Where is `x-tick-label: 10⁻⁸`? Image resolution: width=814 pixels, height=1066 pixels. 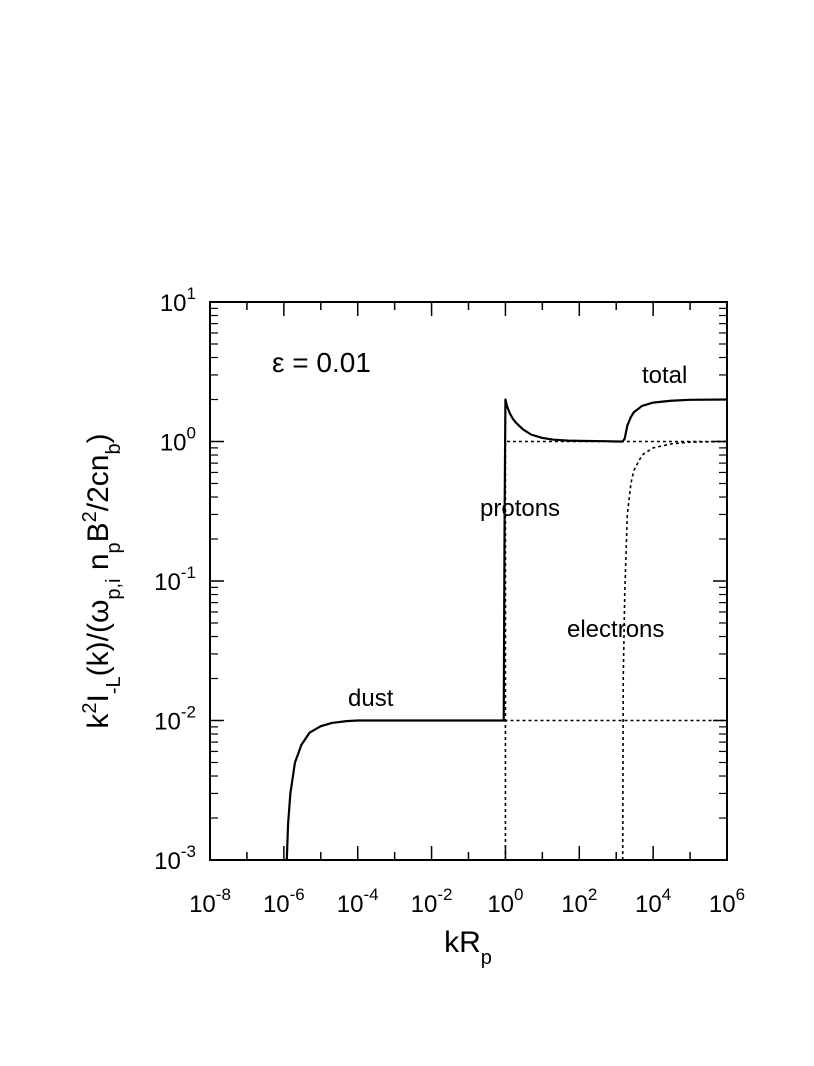 x-tick-label: 10⁻⁸ is located at coordinates (210, 901).